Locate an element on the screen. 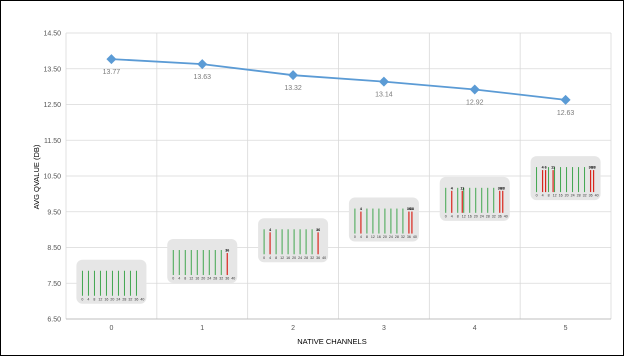  data-label: 13.77 is located at coordinates (112, 72).